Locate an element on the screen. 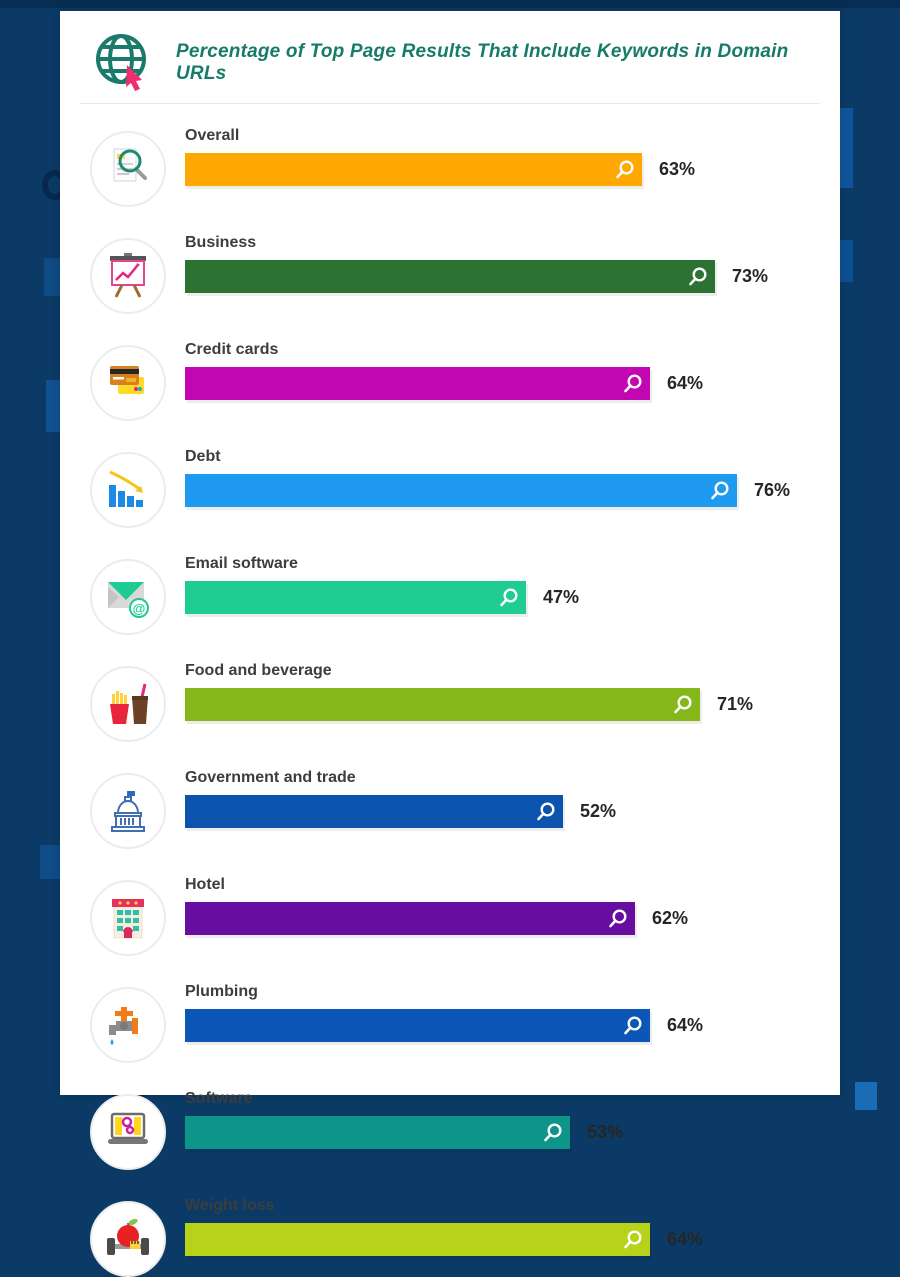 The height and width of the screenshot is (1277, 900). chart-row-food-and-beverage: Food and beverage 71% is located at coordinates (450, 701).